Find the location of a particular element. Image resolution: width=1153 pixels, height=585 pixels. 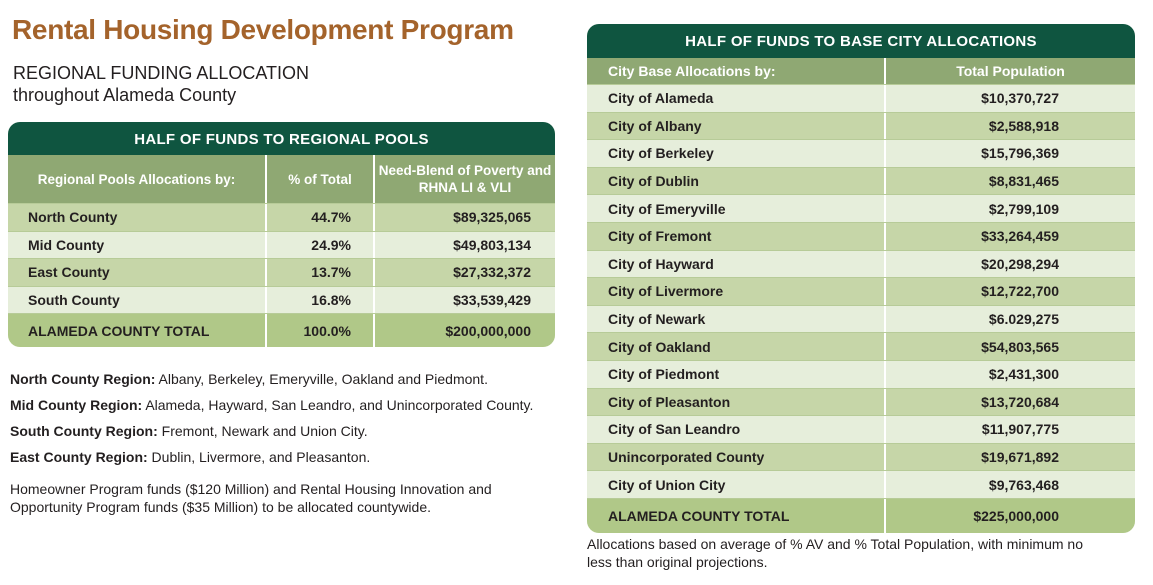

table-row: City of Pleasanton $13,720,684 is located at coordinates (861, 402).